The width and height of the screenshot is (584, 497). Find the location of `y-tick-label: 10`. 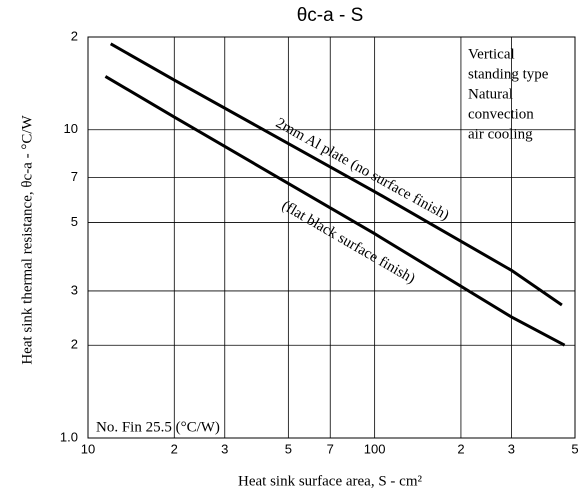

y-tick-label: 10 is located at coordinates (71, 128).